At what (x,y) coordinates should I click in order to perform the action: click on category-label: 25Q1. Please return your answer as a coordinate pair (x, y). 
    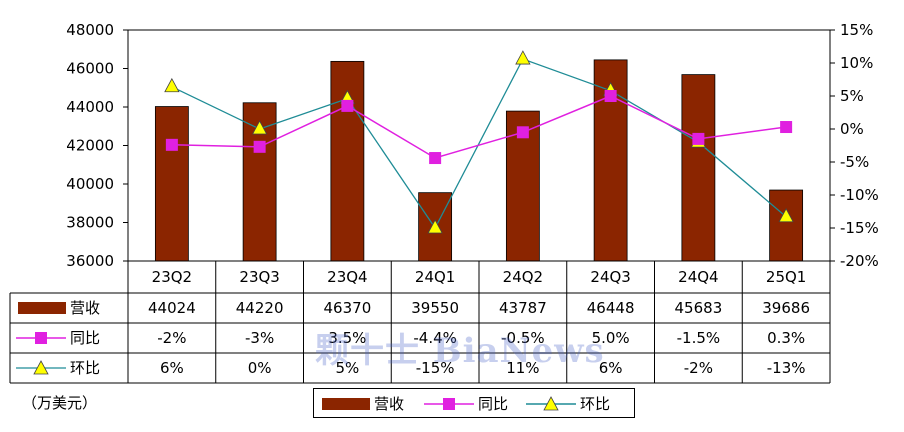
    Looking at the image, I should click on (786, 277).